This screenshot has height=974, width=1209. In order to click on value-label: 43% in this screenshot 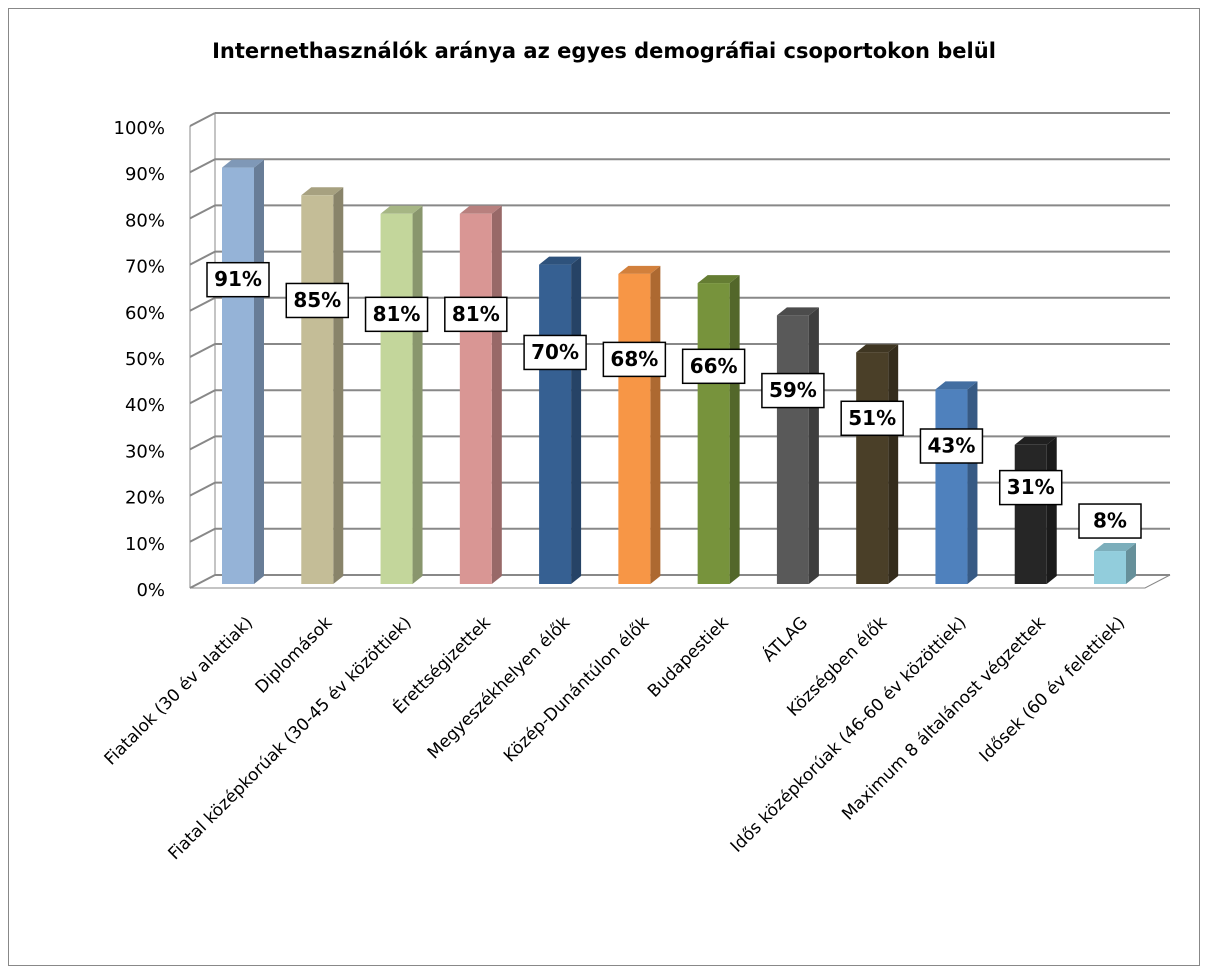, I will do `click(952, 446)`.